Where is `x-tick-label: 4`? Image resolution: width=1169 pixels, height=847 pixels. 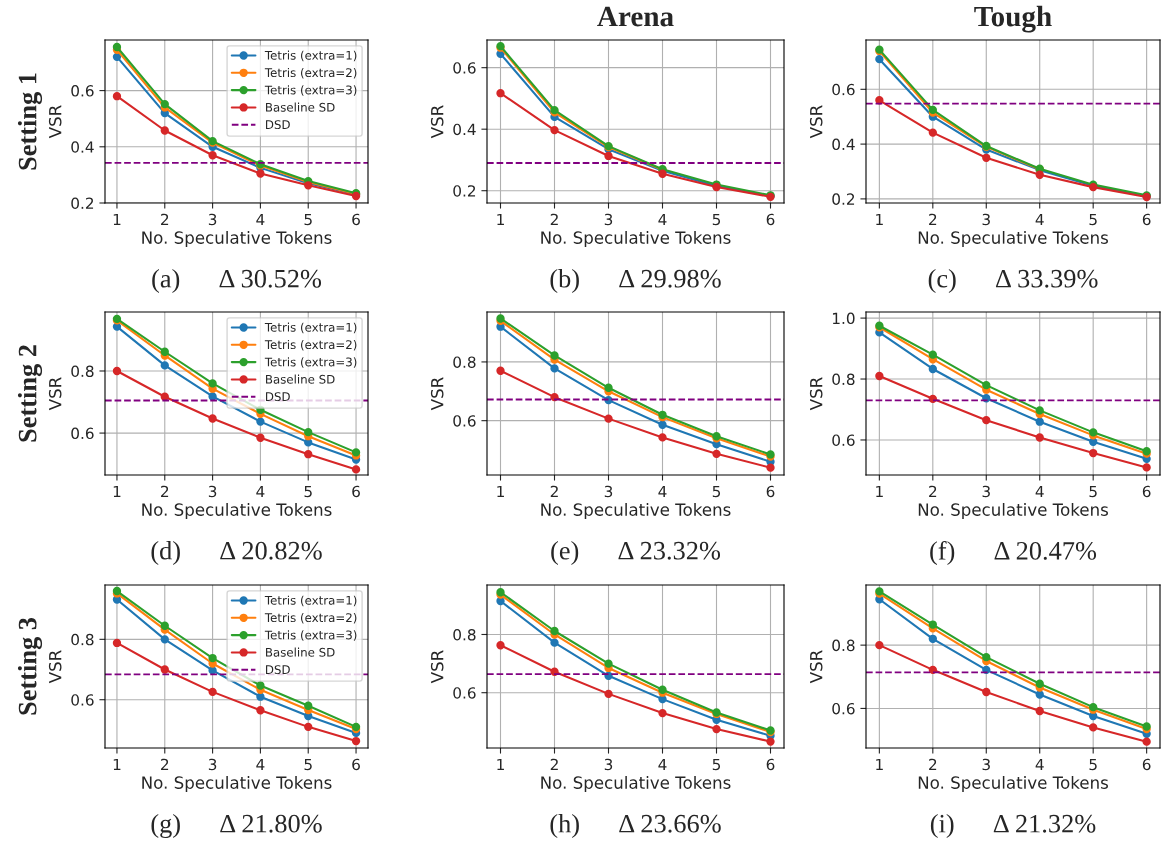
x-tick-label: 4 is located at coordinates (260, 219).